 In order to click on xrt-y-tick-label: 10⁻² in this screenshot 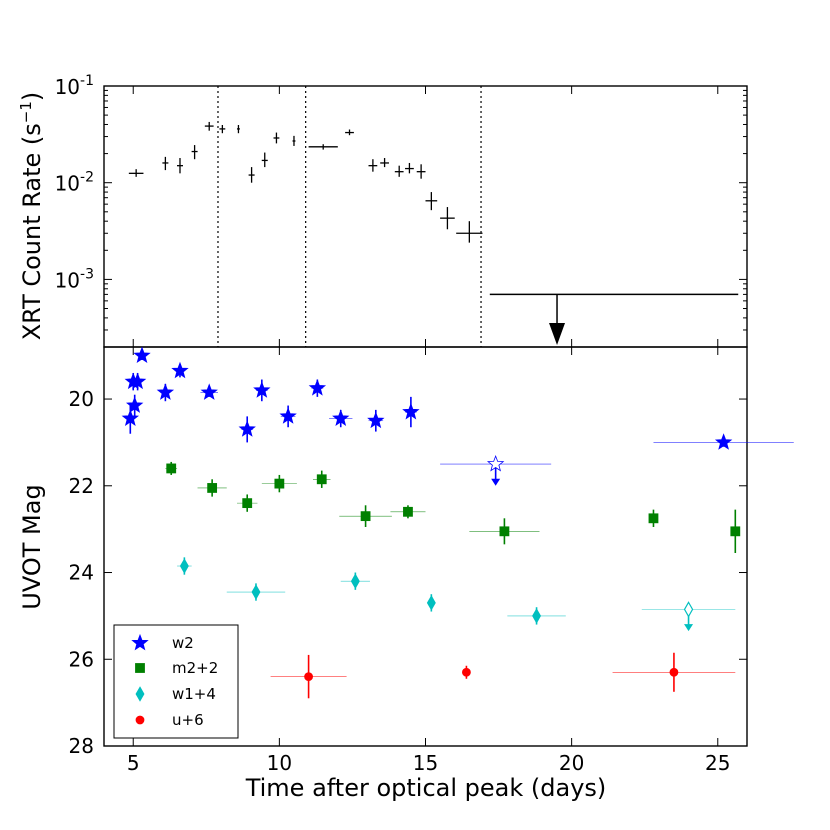, I will do `click(74, 183)`.